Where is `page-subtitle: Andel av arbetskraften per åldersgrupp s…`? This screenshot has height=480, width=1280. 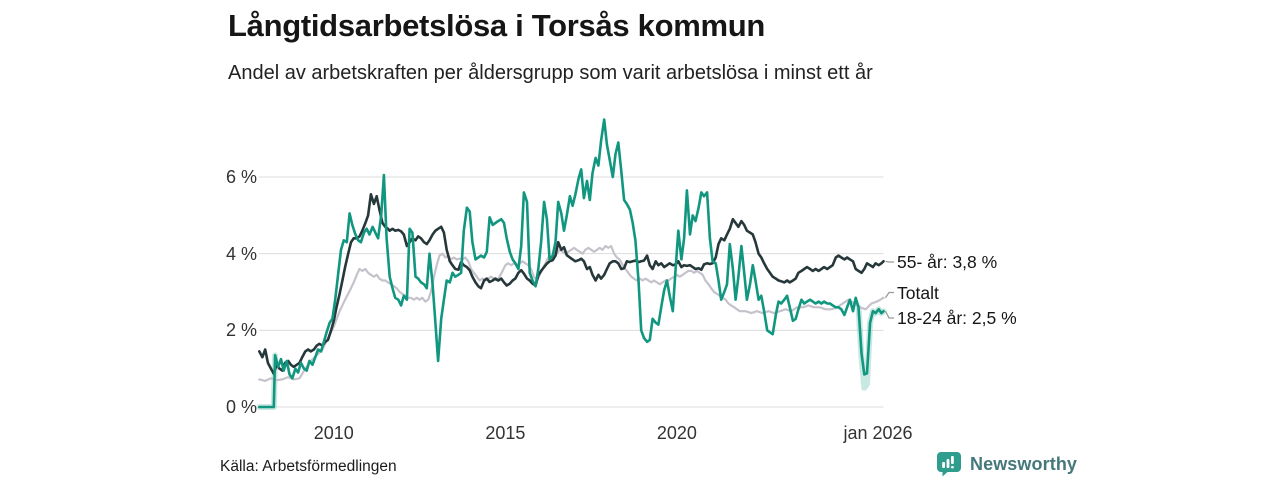
page-subtitle: Andel av arbetskraften per åldersgrupp s… is located at coordinates (550, 73).